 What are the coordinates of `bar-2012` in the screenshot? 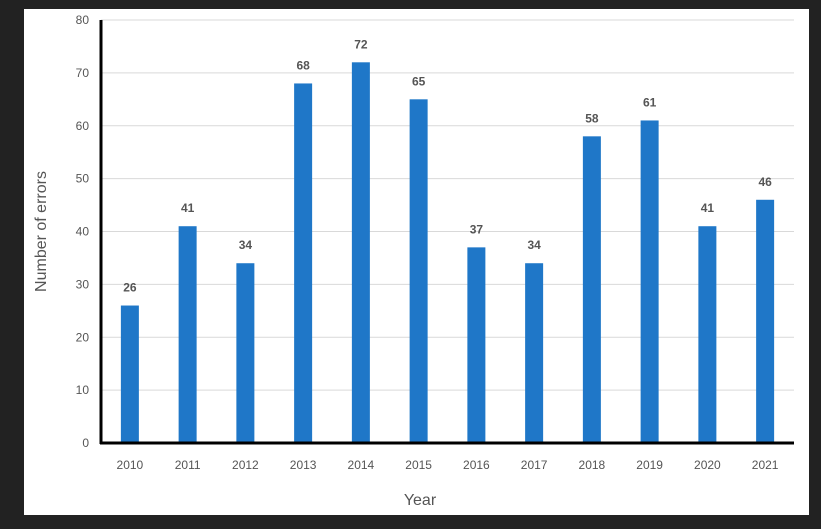 It's located at (245, 353).